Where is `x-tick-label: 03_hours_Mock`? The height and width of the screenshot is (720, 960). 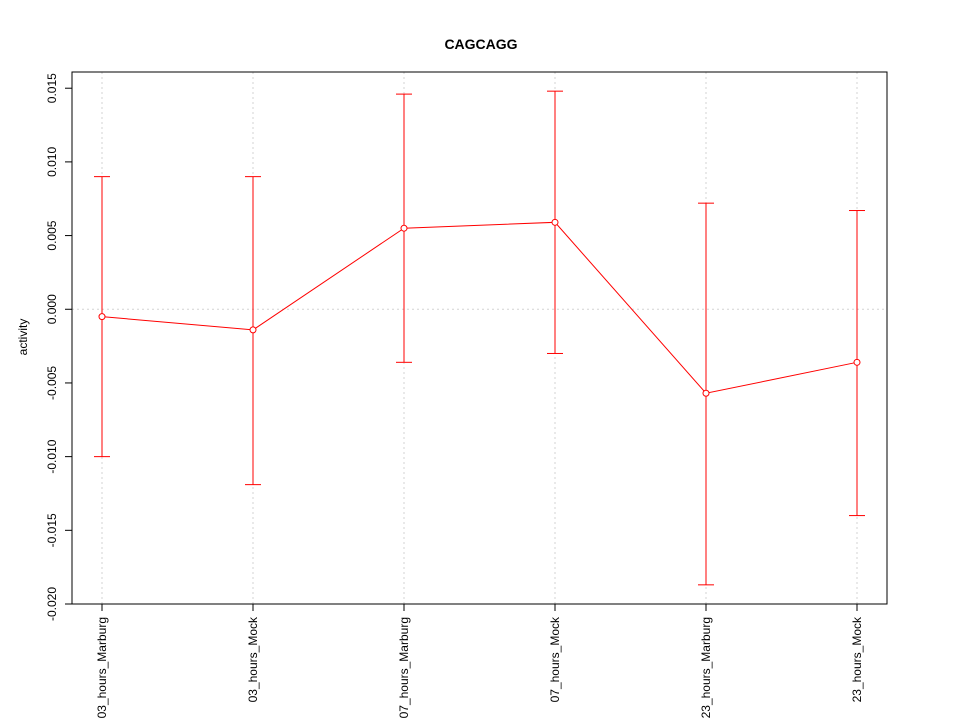
x-tick-label: 03_hours_Mock is located at coordinates (253, 659).